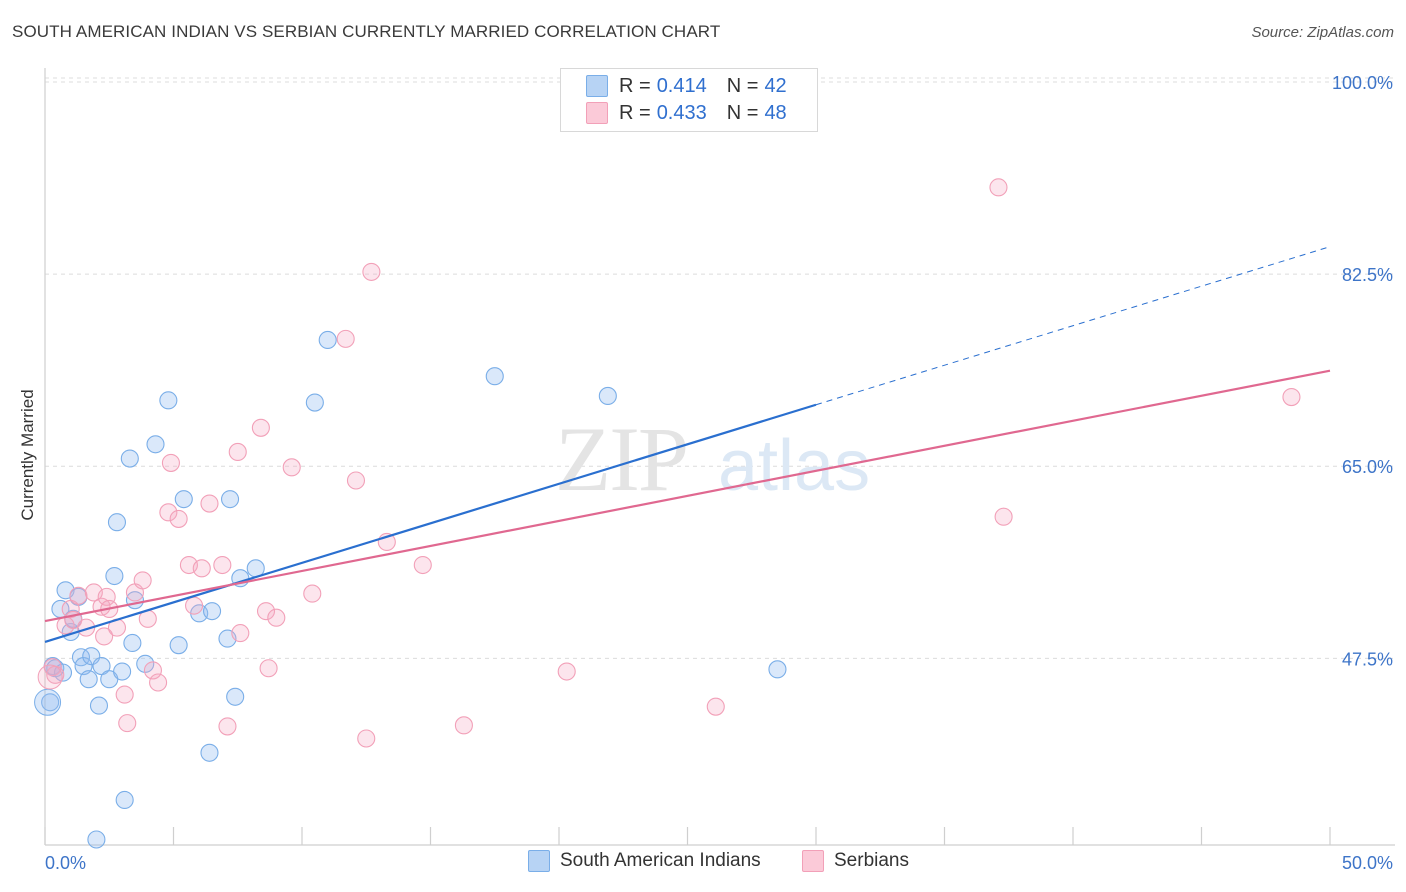 The image size is (1406, 892). What do you see at coordinates (794, 466) in the screenshot?
I see `watermark-atlas: atlas` at bounding box center [794, 466].